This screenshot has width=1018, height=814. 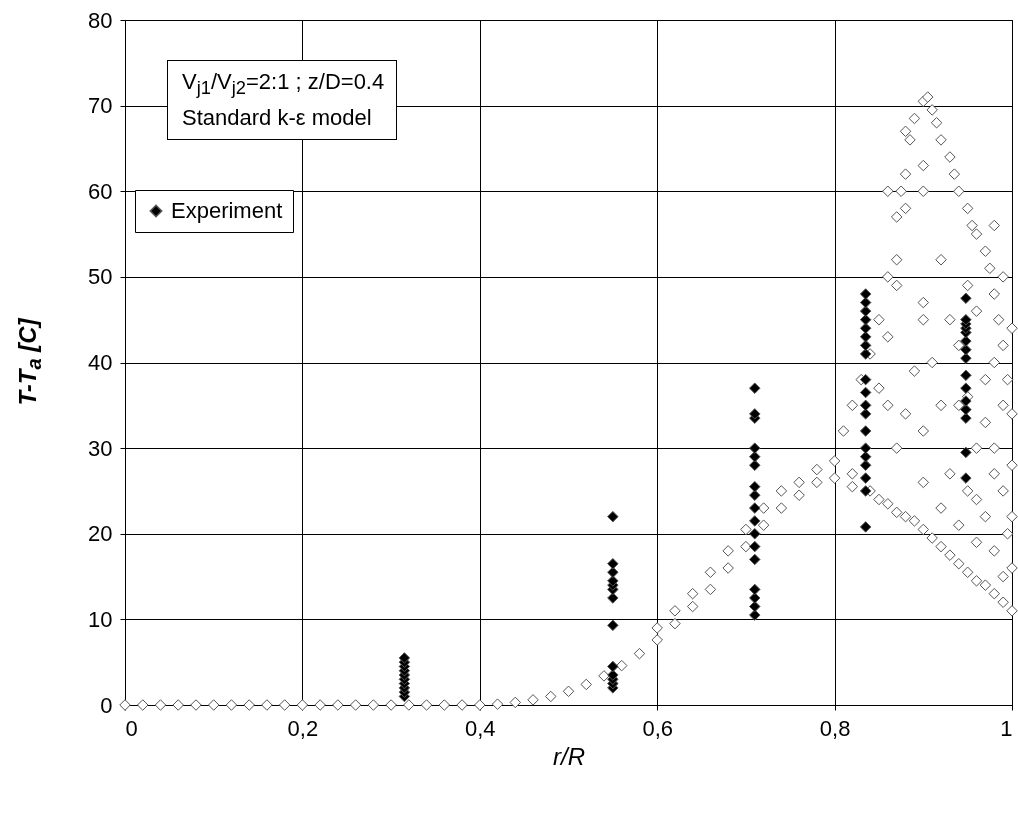 What do you see at coordinates (131, 728) in the screenshot?
I see `x-tick-label: 0` at bounding box center [131, 728].